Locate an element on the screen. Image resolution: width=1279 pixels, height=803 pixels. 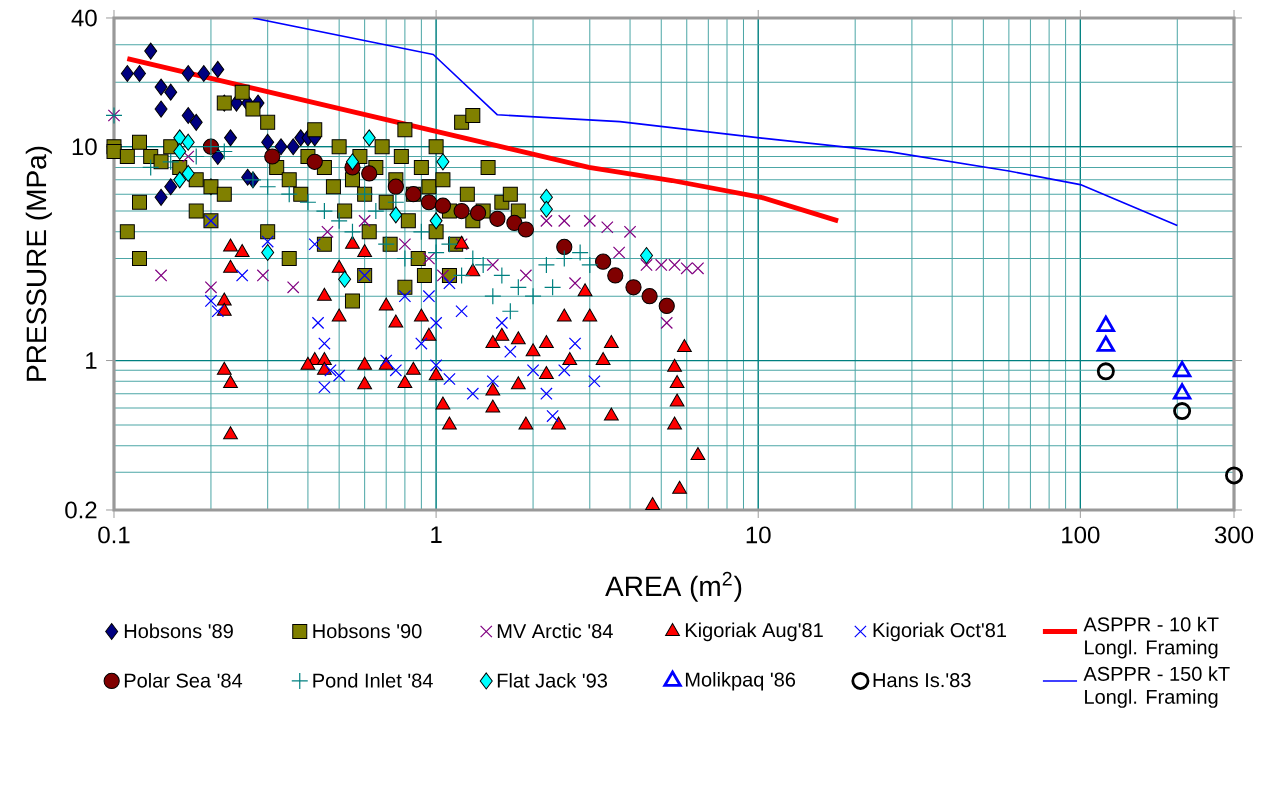
legend-label: Molikpaq '86 is located at coordinates (740, 681).